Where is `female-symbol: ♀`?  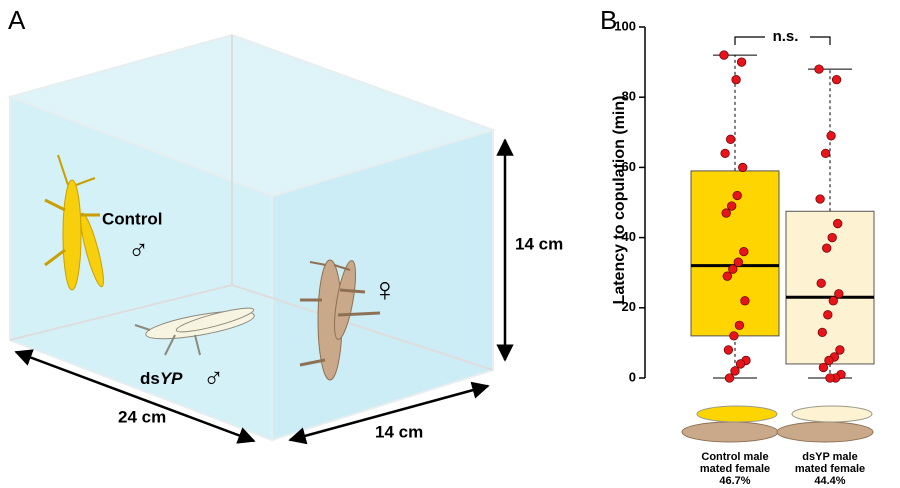
female-symbol: ♀ is located at coordinates (385, 290).